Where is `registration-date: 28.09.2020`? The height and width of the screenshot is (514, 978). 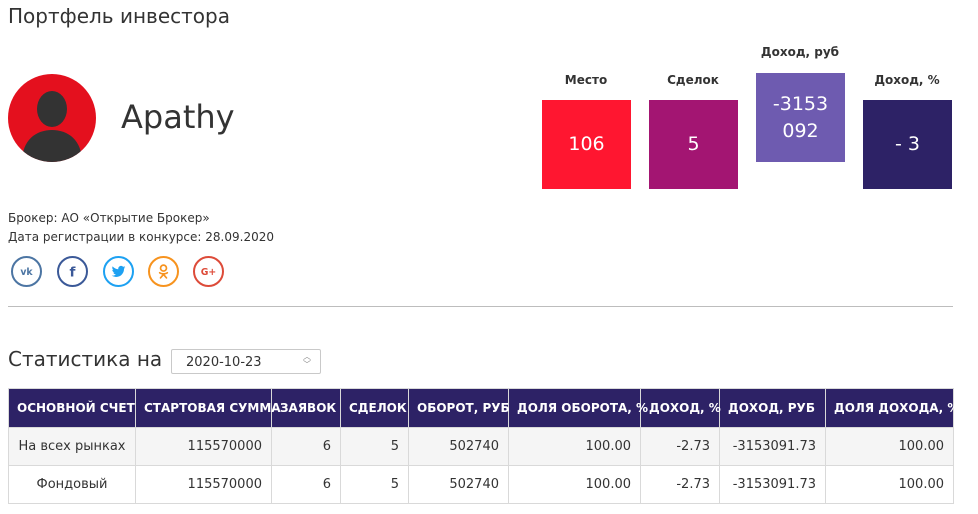
registration-date: 28.09.2020 is located at coordinates (239, 237).